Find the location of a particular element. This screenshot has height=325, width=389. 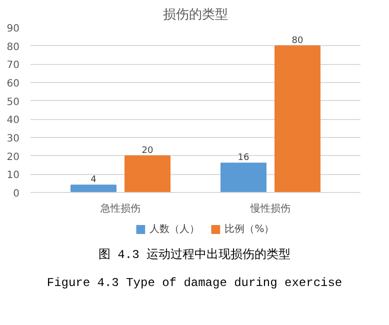

y-tick-label: 60 is located at coordinates (13, 84).